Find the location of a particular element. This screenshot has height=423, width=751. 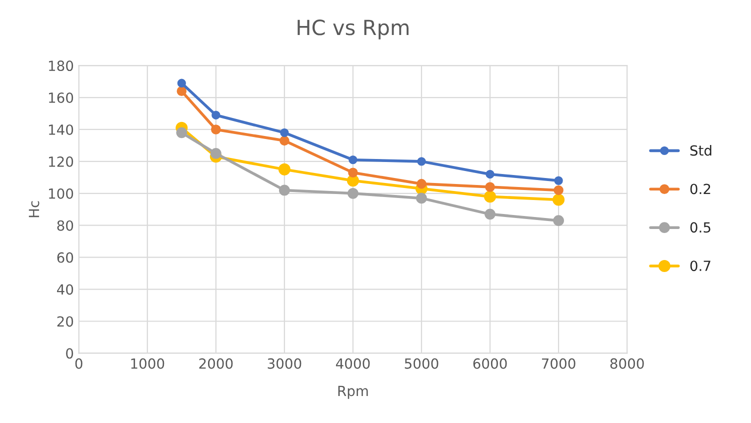

x-tick-label: 4000 is located at coordinates (353, 363).